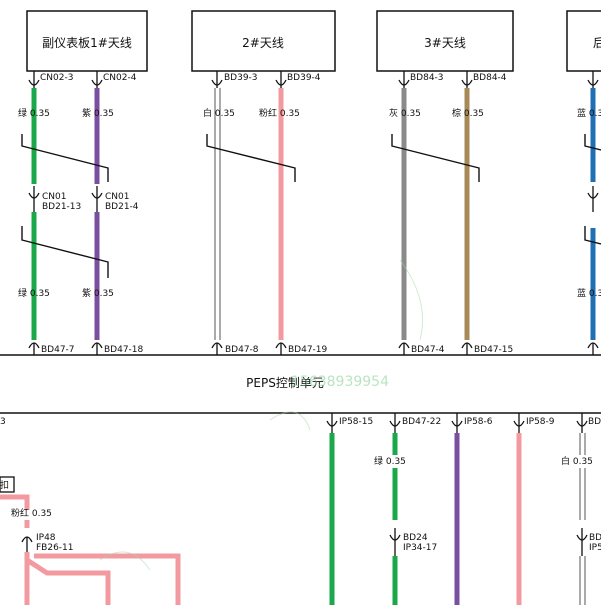 The image size is (601, 605). Describe the element at coordinates (593, 199) in the screenshot. I see `inline-connector-blue` at that location.